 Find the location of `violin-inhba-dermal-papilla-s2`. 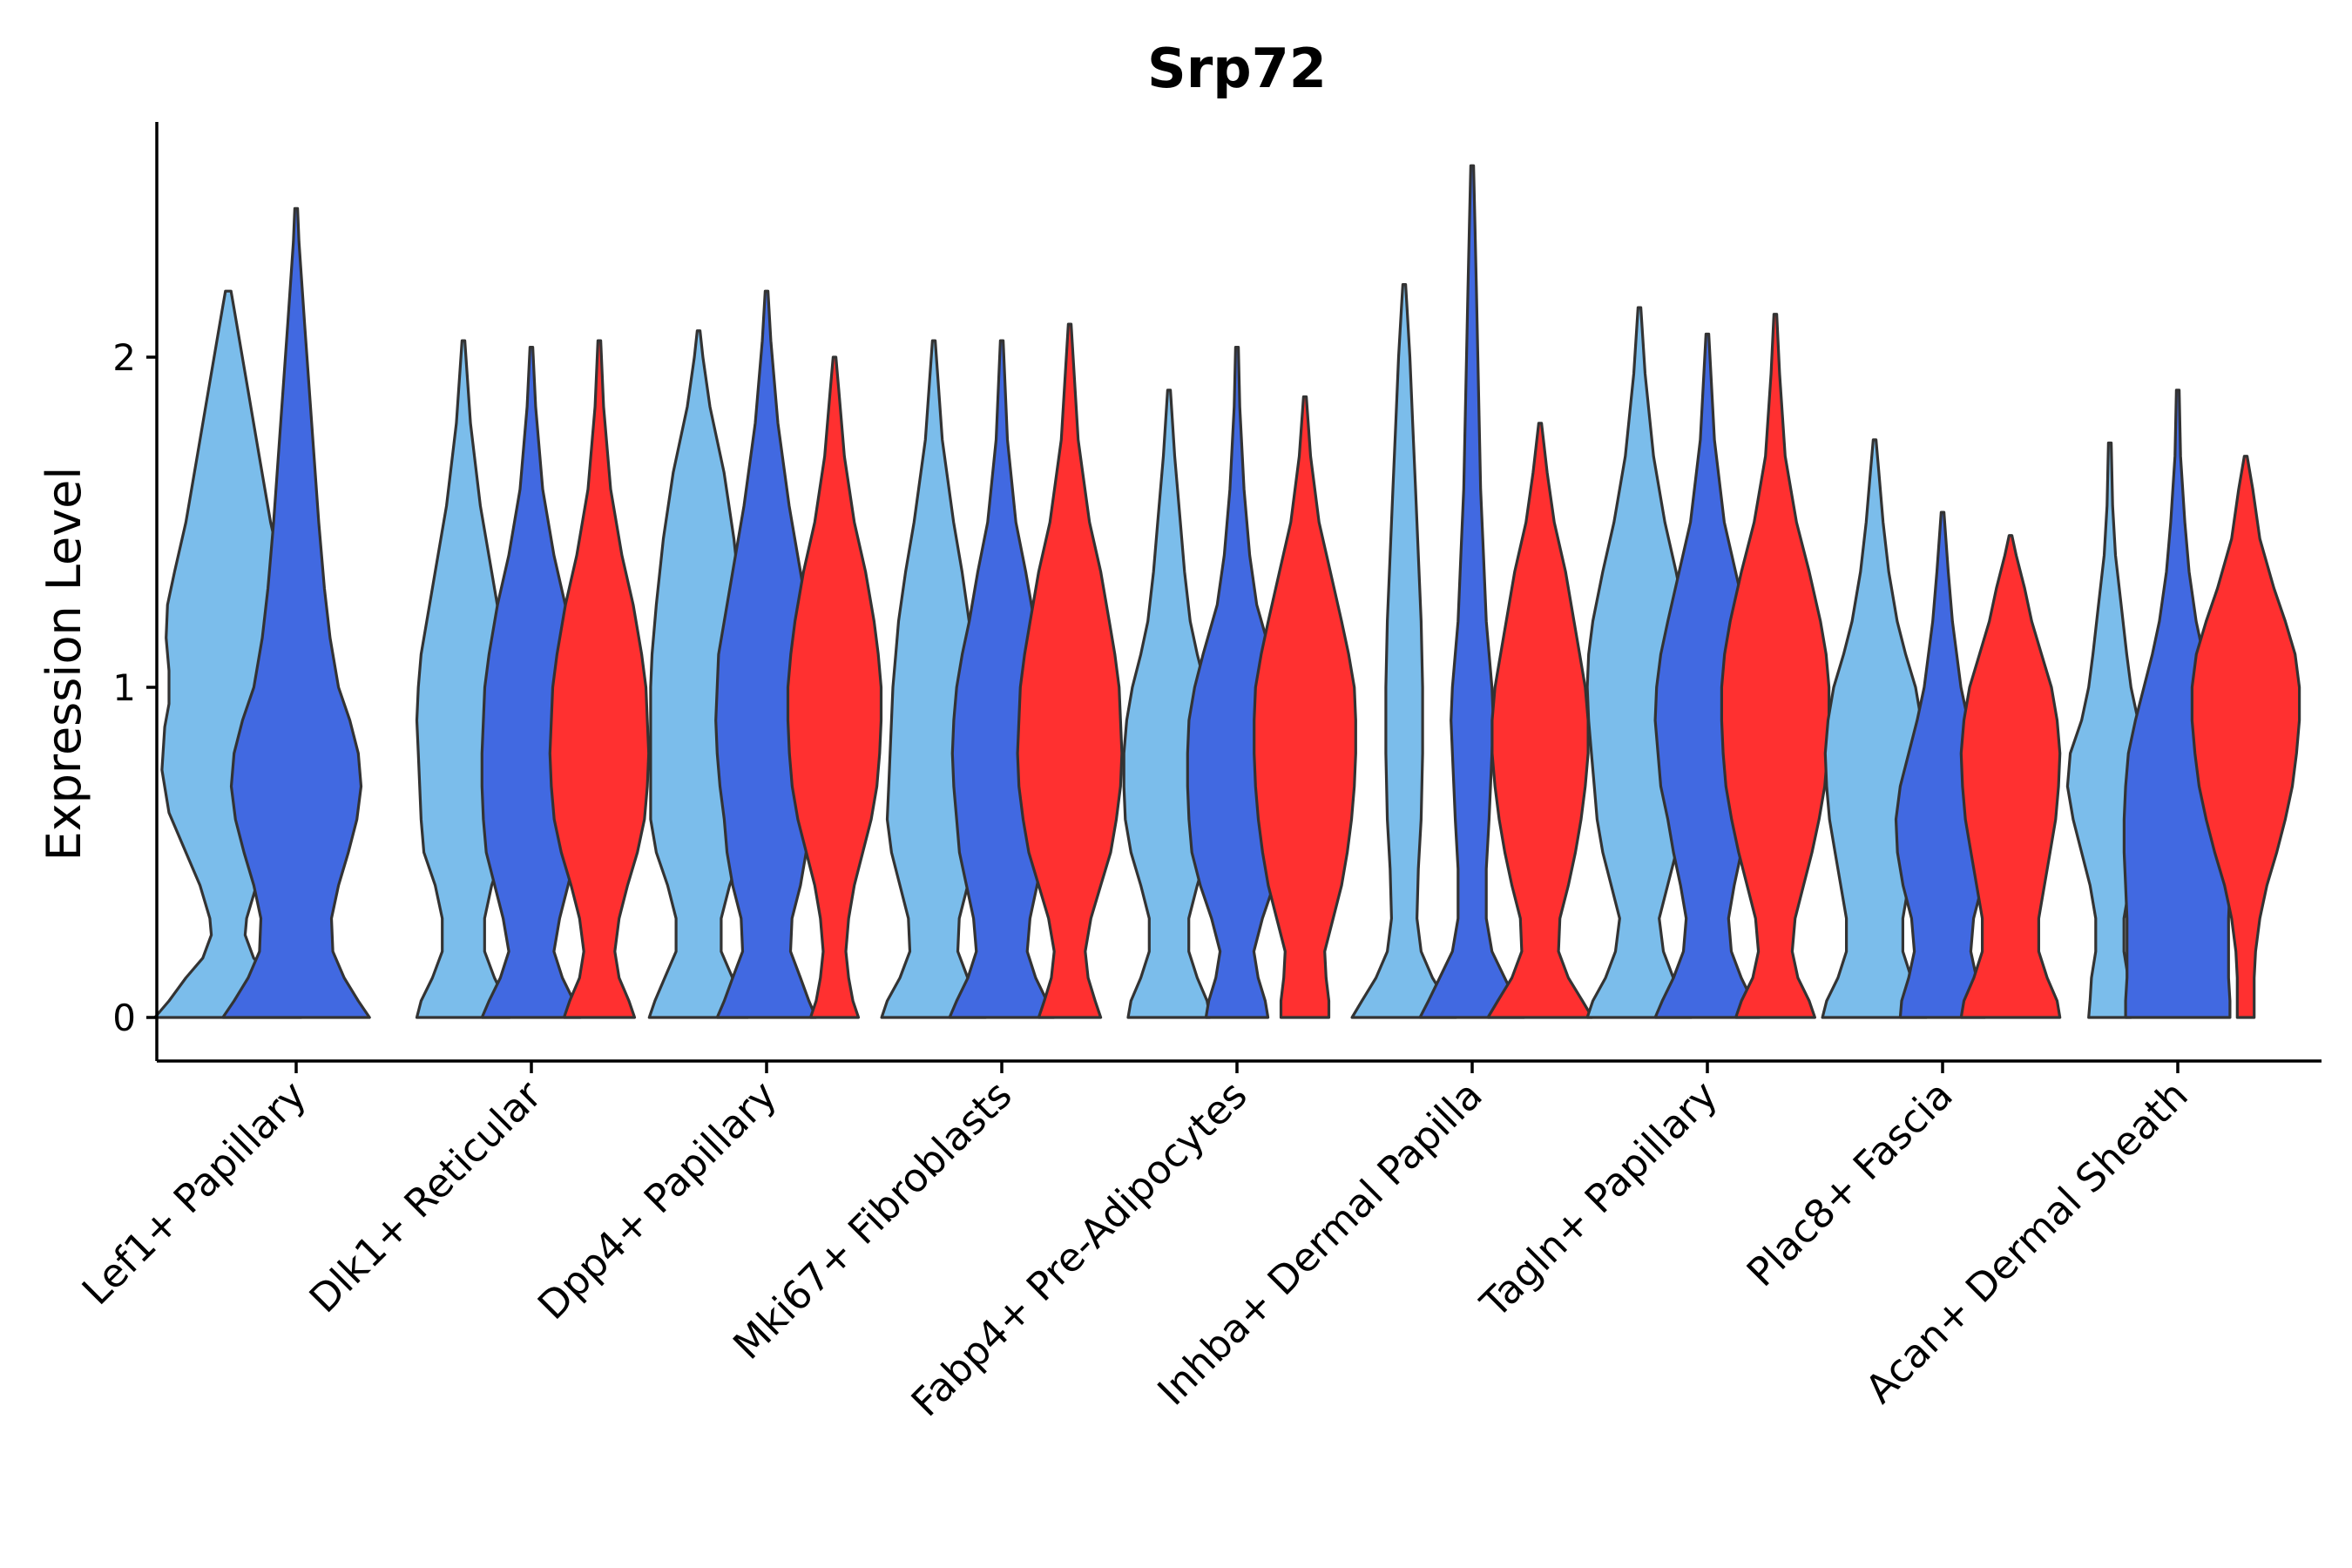

violin-inhba-dermal-papilla-s2 is located at coordinates (1540, 721).